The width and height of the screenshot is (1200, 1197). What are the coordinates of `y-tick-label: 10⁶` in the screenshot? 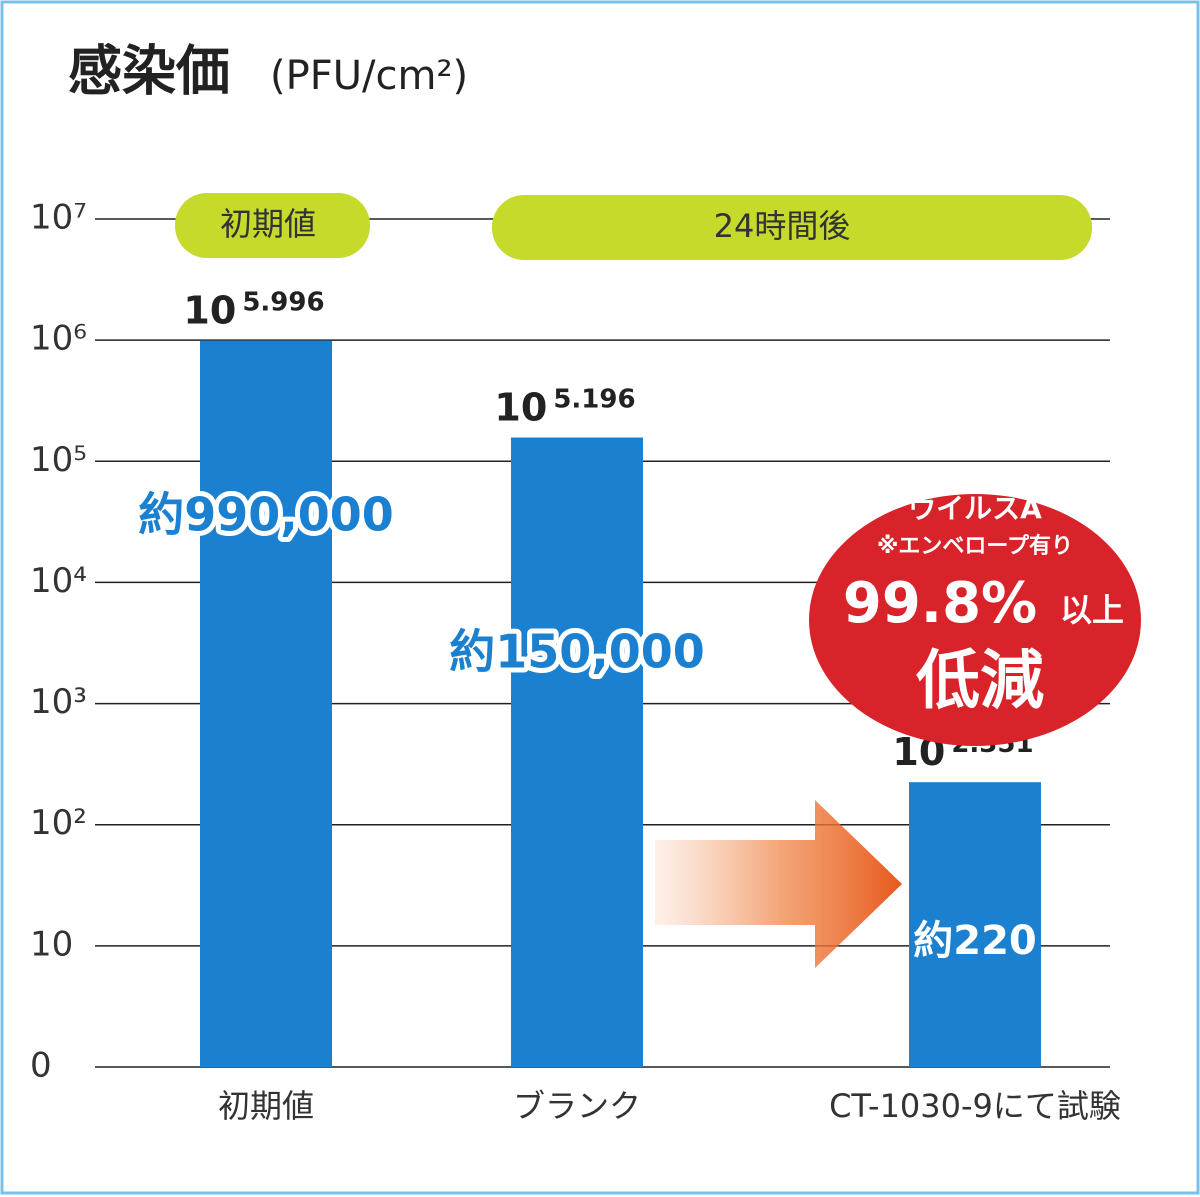 It's located at (58, 339).